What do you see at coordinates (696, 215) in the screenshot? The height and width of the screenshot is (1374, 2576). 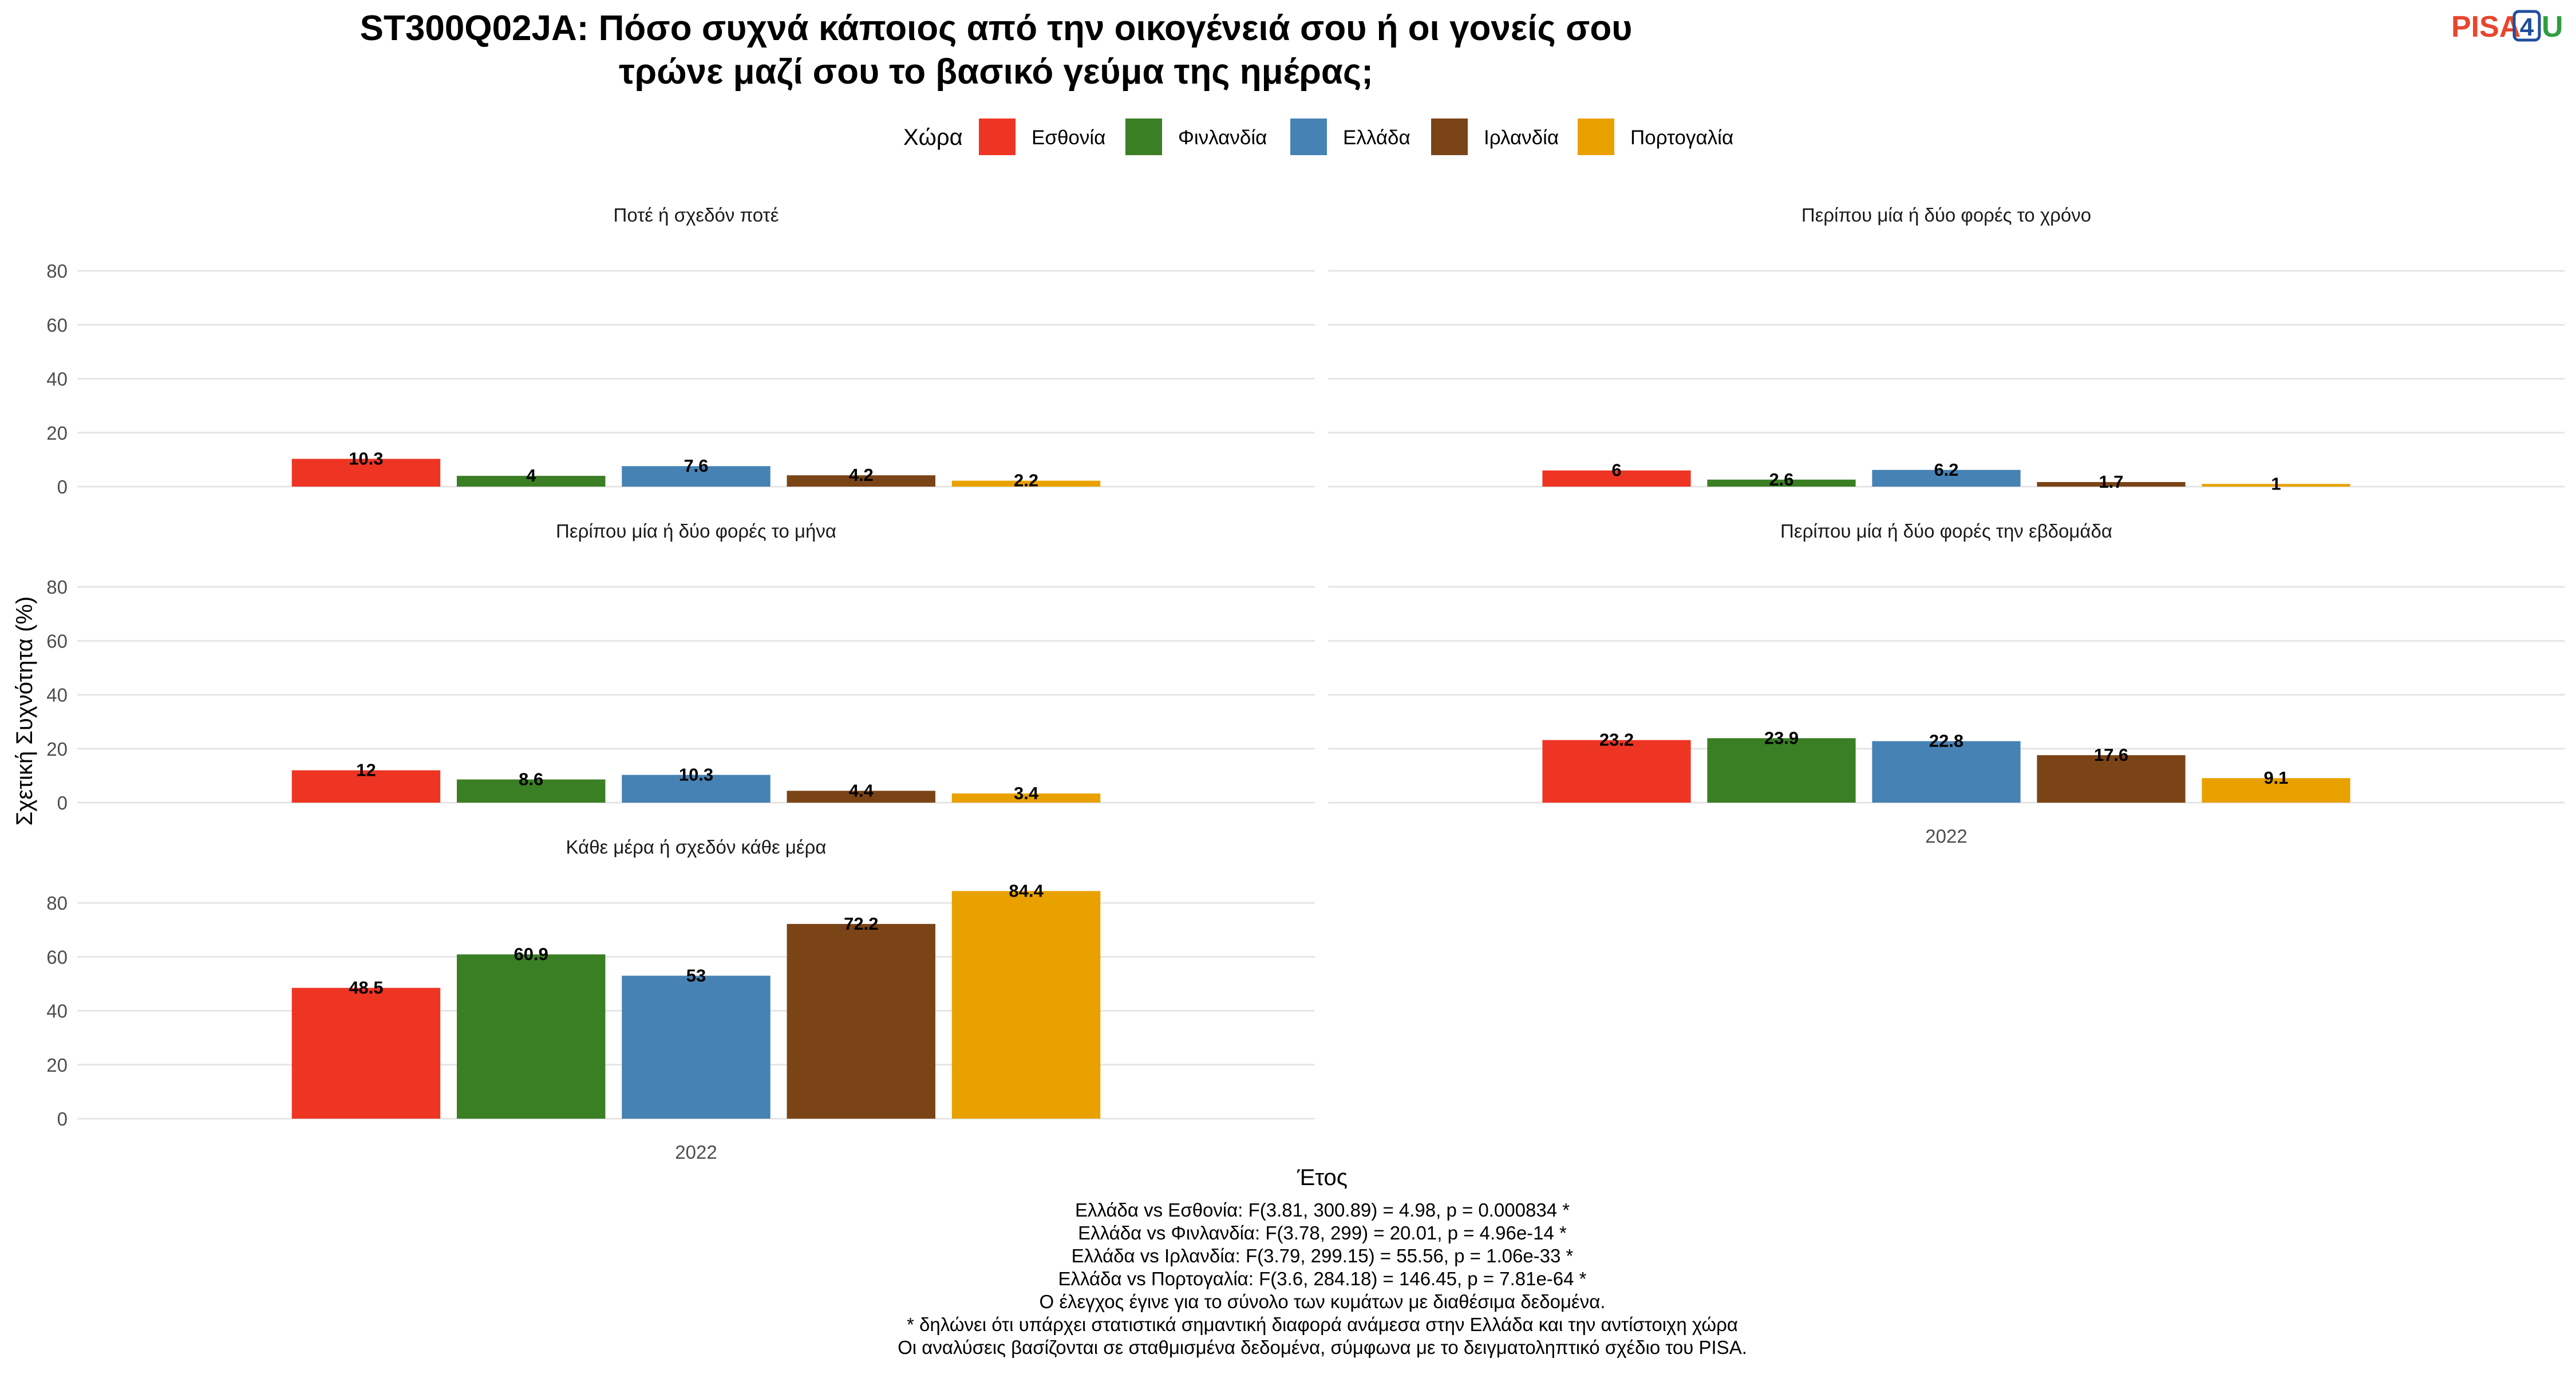 I see `facet-title-1: Ποτέ ή σχεδόν ποτέ` at bounding box center [696, 215].